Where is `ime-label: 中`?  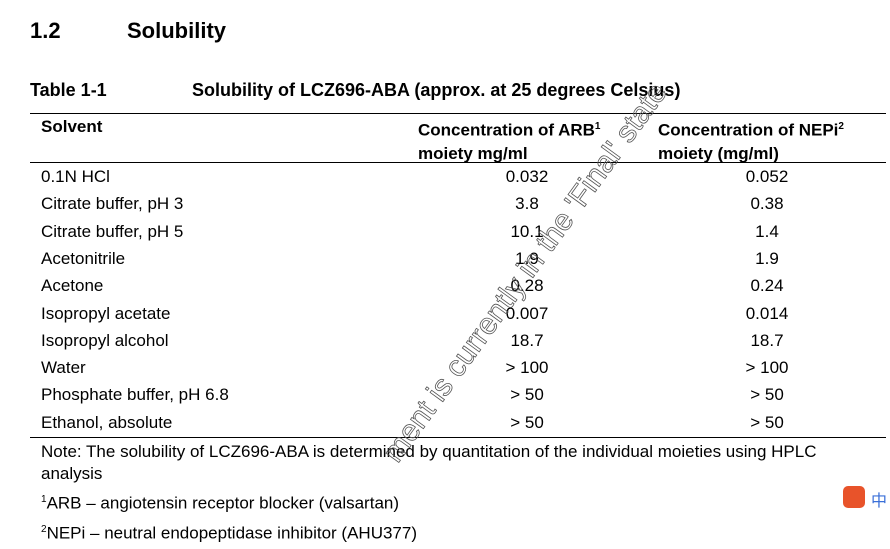 ime-label: 中 is located at coordinates (879, 501).